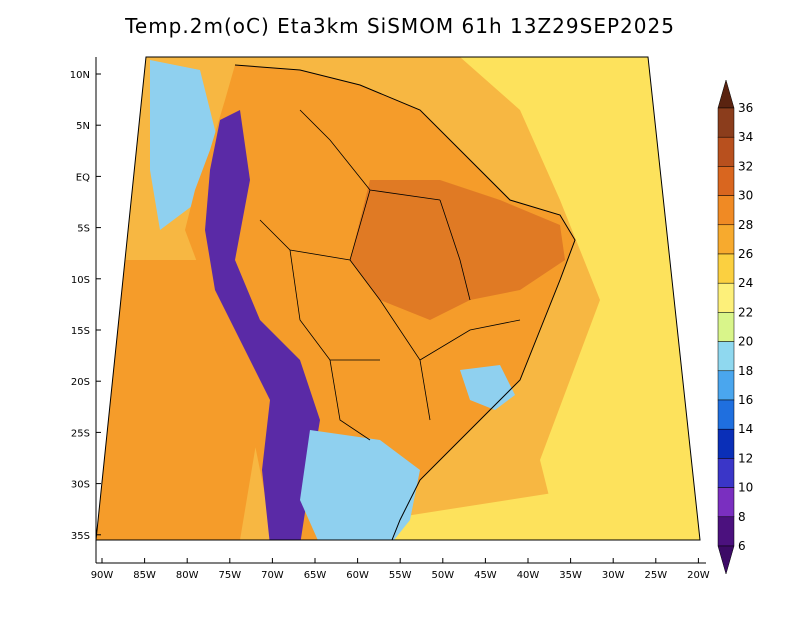 The width and height of the screenshot is (800, 618). What do you see at coordinates (540, 505) in the screenshot?
I see `south-atlantic-cool` at bounding box center [540, 505].